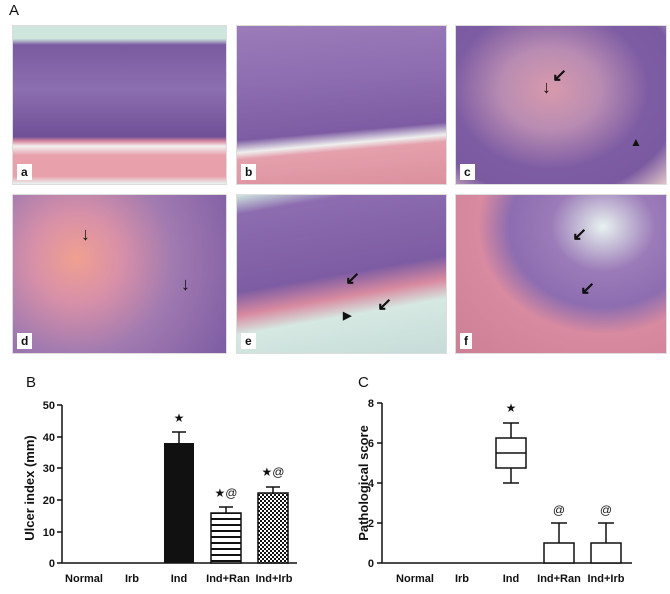 The width and height of the screenshot is (670, 594). I want to click on histology-image-c: ↙ ↓ ▲ c, so click(561, 105).